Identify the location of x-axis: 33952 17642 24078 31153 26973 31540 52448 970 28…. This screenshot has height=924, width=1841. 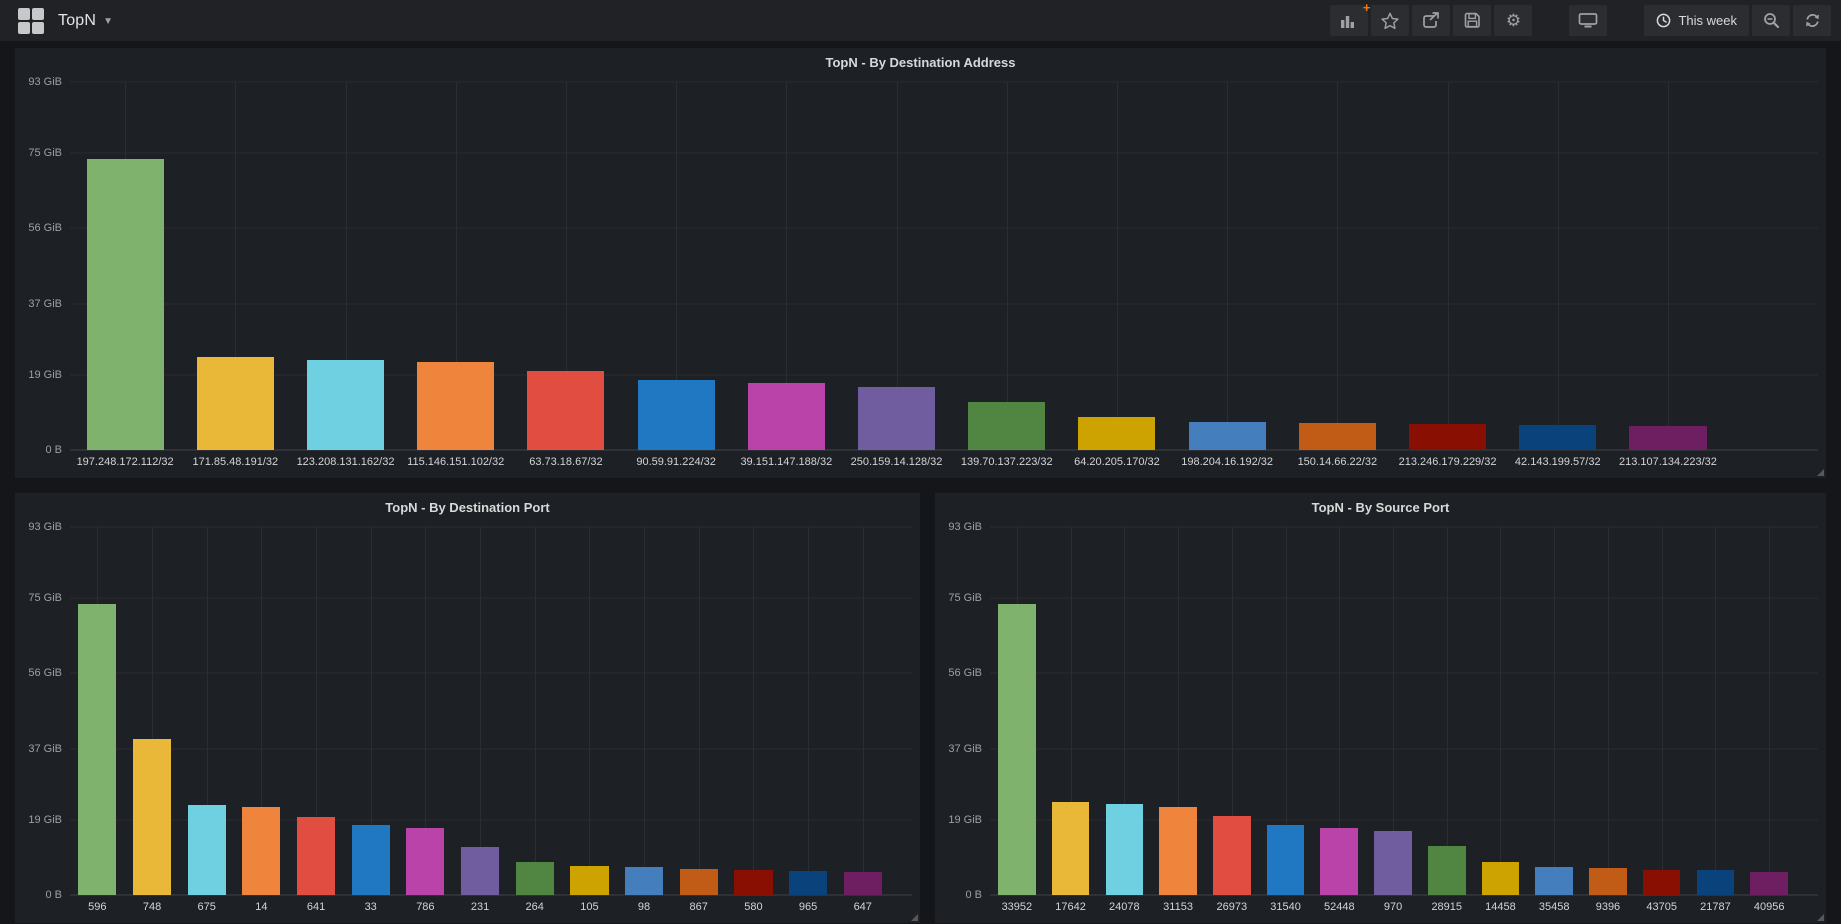
(1404, 907).